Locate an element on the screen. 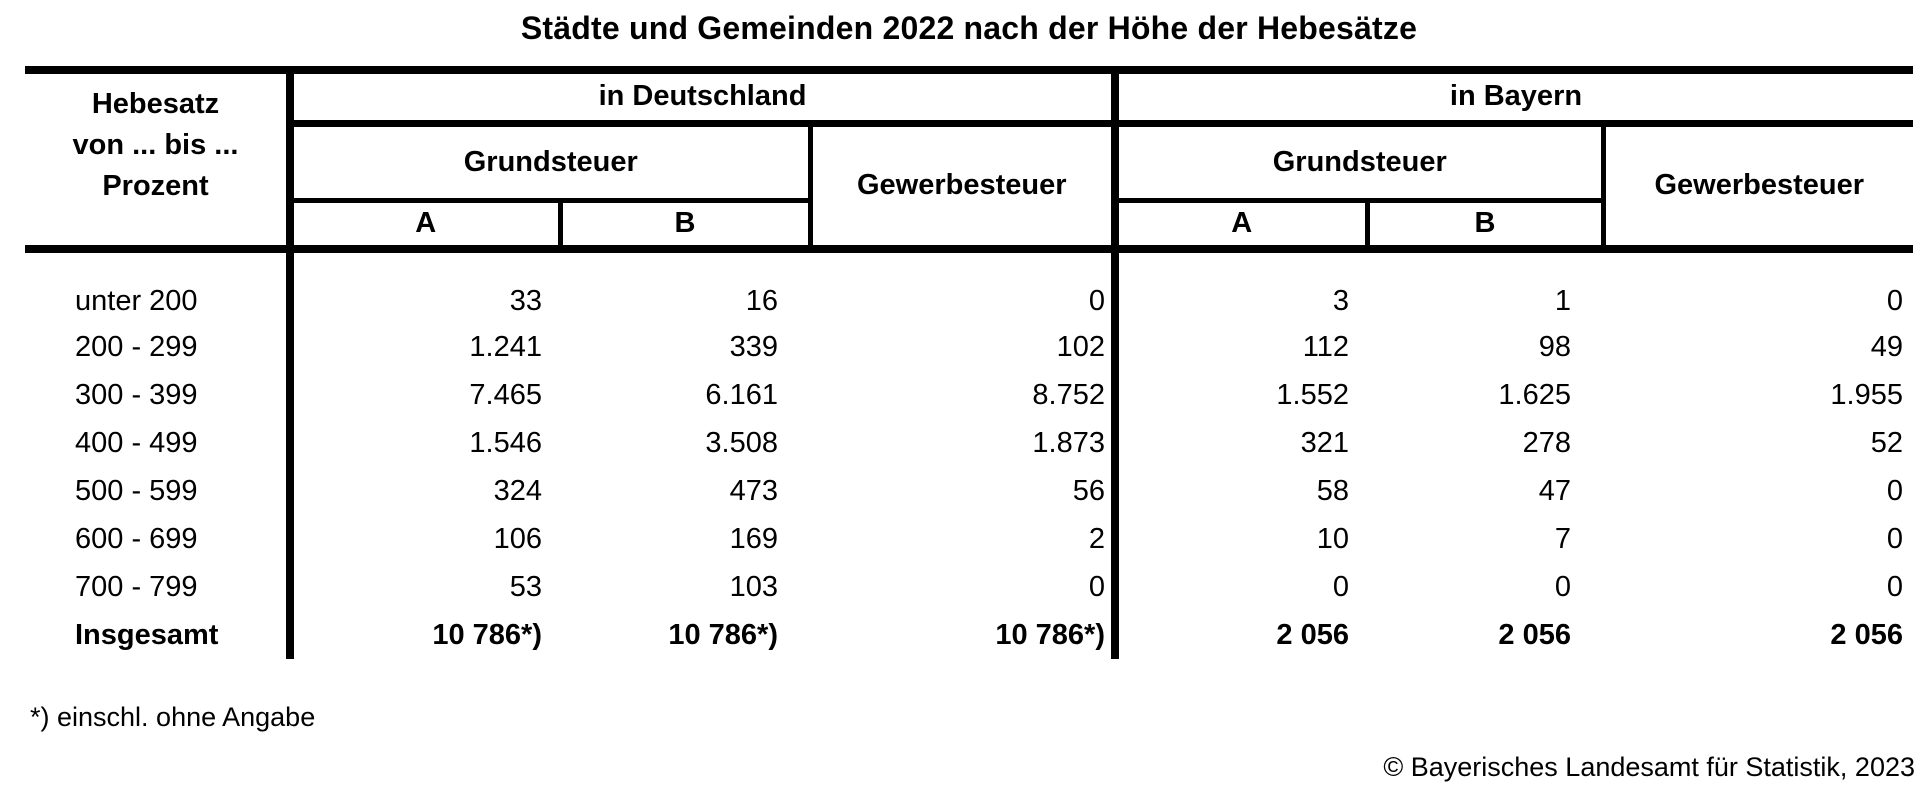 This screenshot has height=798, width=1929. table-row: 700 - 799 53 103 0 0 0 0 is located at coordinates (969, 587).